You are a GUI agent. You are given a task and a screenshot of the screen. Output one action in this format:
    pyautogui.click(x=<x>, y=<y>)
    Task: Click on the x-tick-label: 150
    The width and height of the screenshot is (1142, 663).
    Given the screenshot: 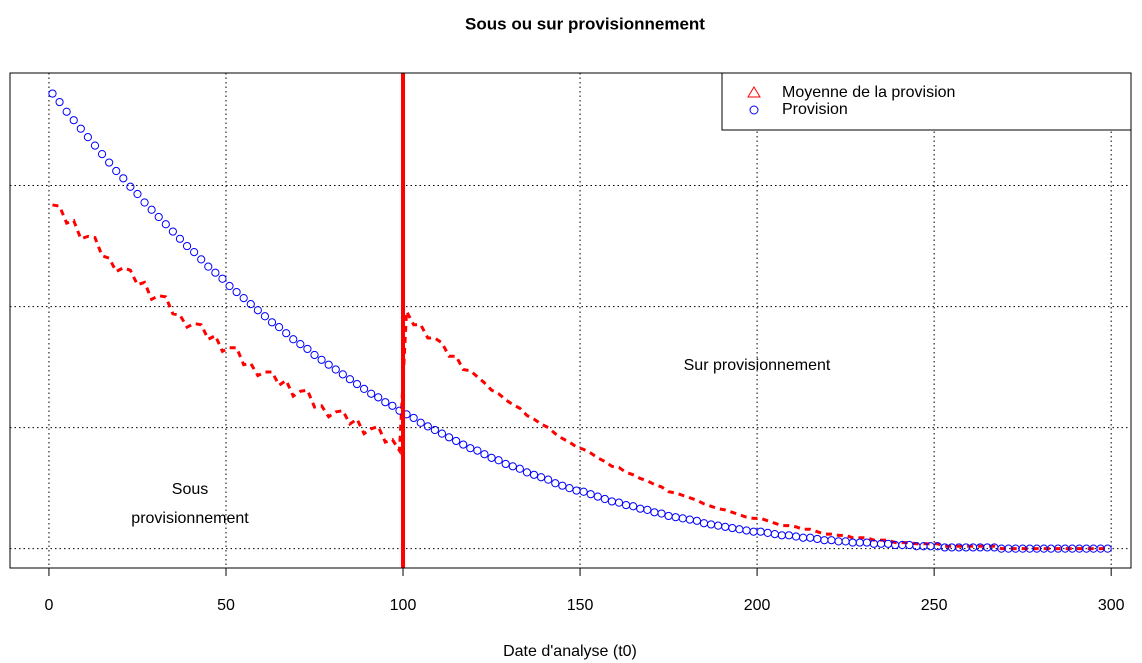 What is the action you would take?
    pyautogui.click(x=580, y=605)
    